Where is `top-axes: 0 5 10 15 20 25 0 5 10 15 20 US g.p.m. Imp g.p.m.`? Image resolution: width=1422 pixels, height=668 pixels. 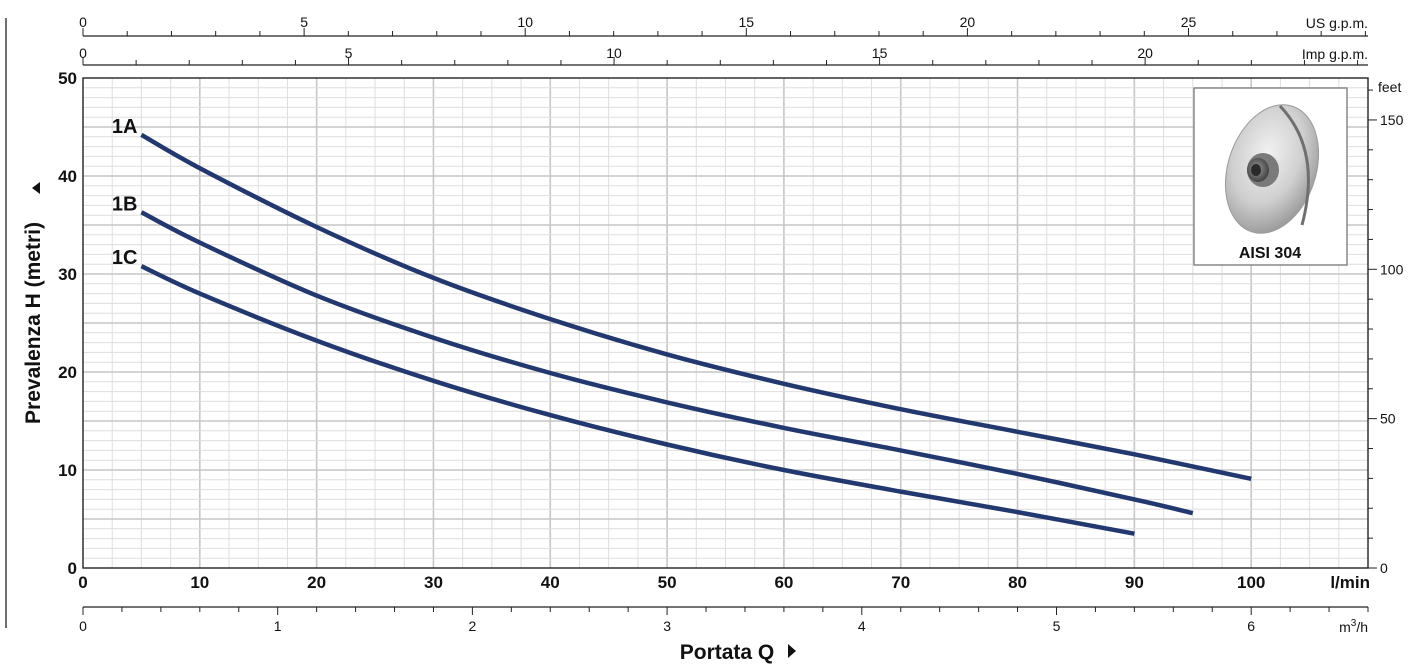 top-axes: 0 5 10 15 20 25 0 5 10 15 20 US g.p.m. Imp g.p.m. is located at coordinates (723, 40).